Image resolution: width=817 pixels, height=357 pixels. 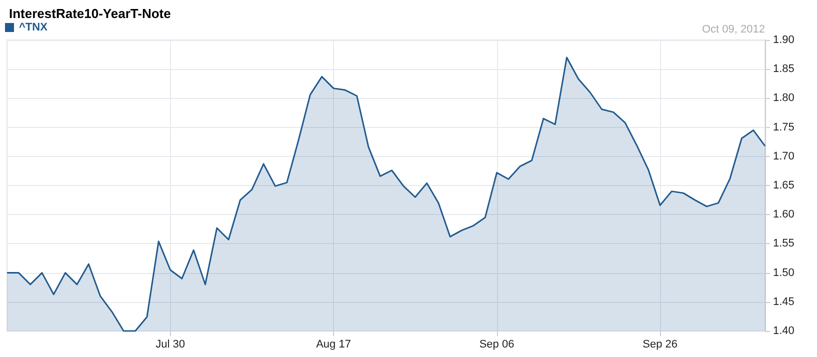 What do you see at coordinates (783, 214) in the screenshot?
I see `y-tick-label: 1.60` at bounding box center [783, 214].